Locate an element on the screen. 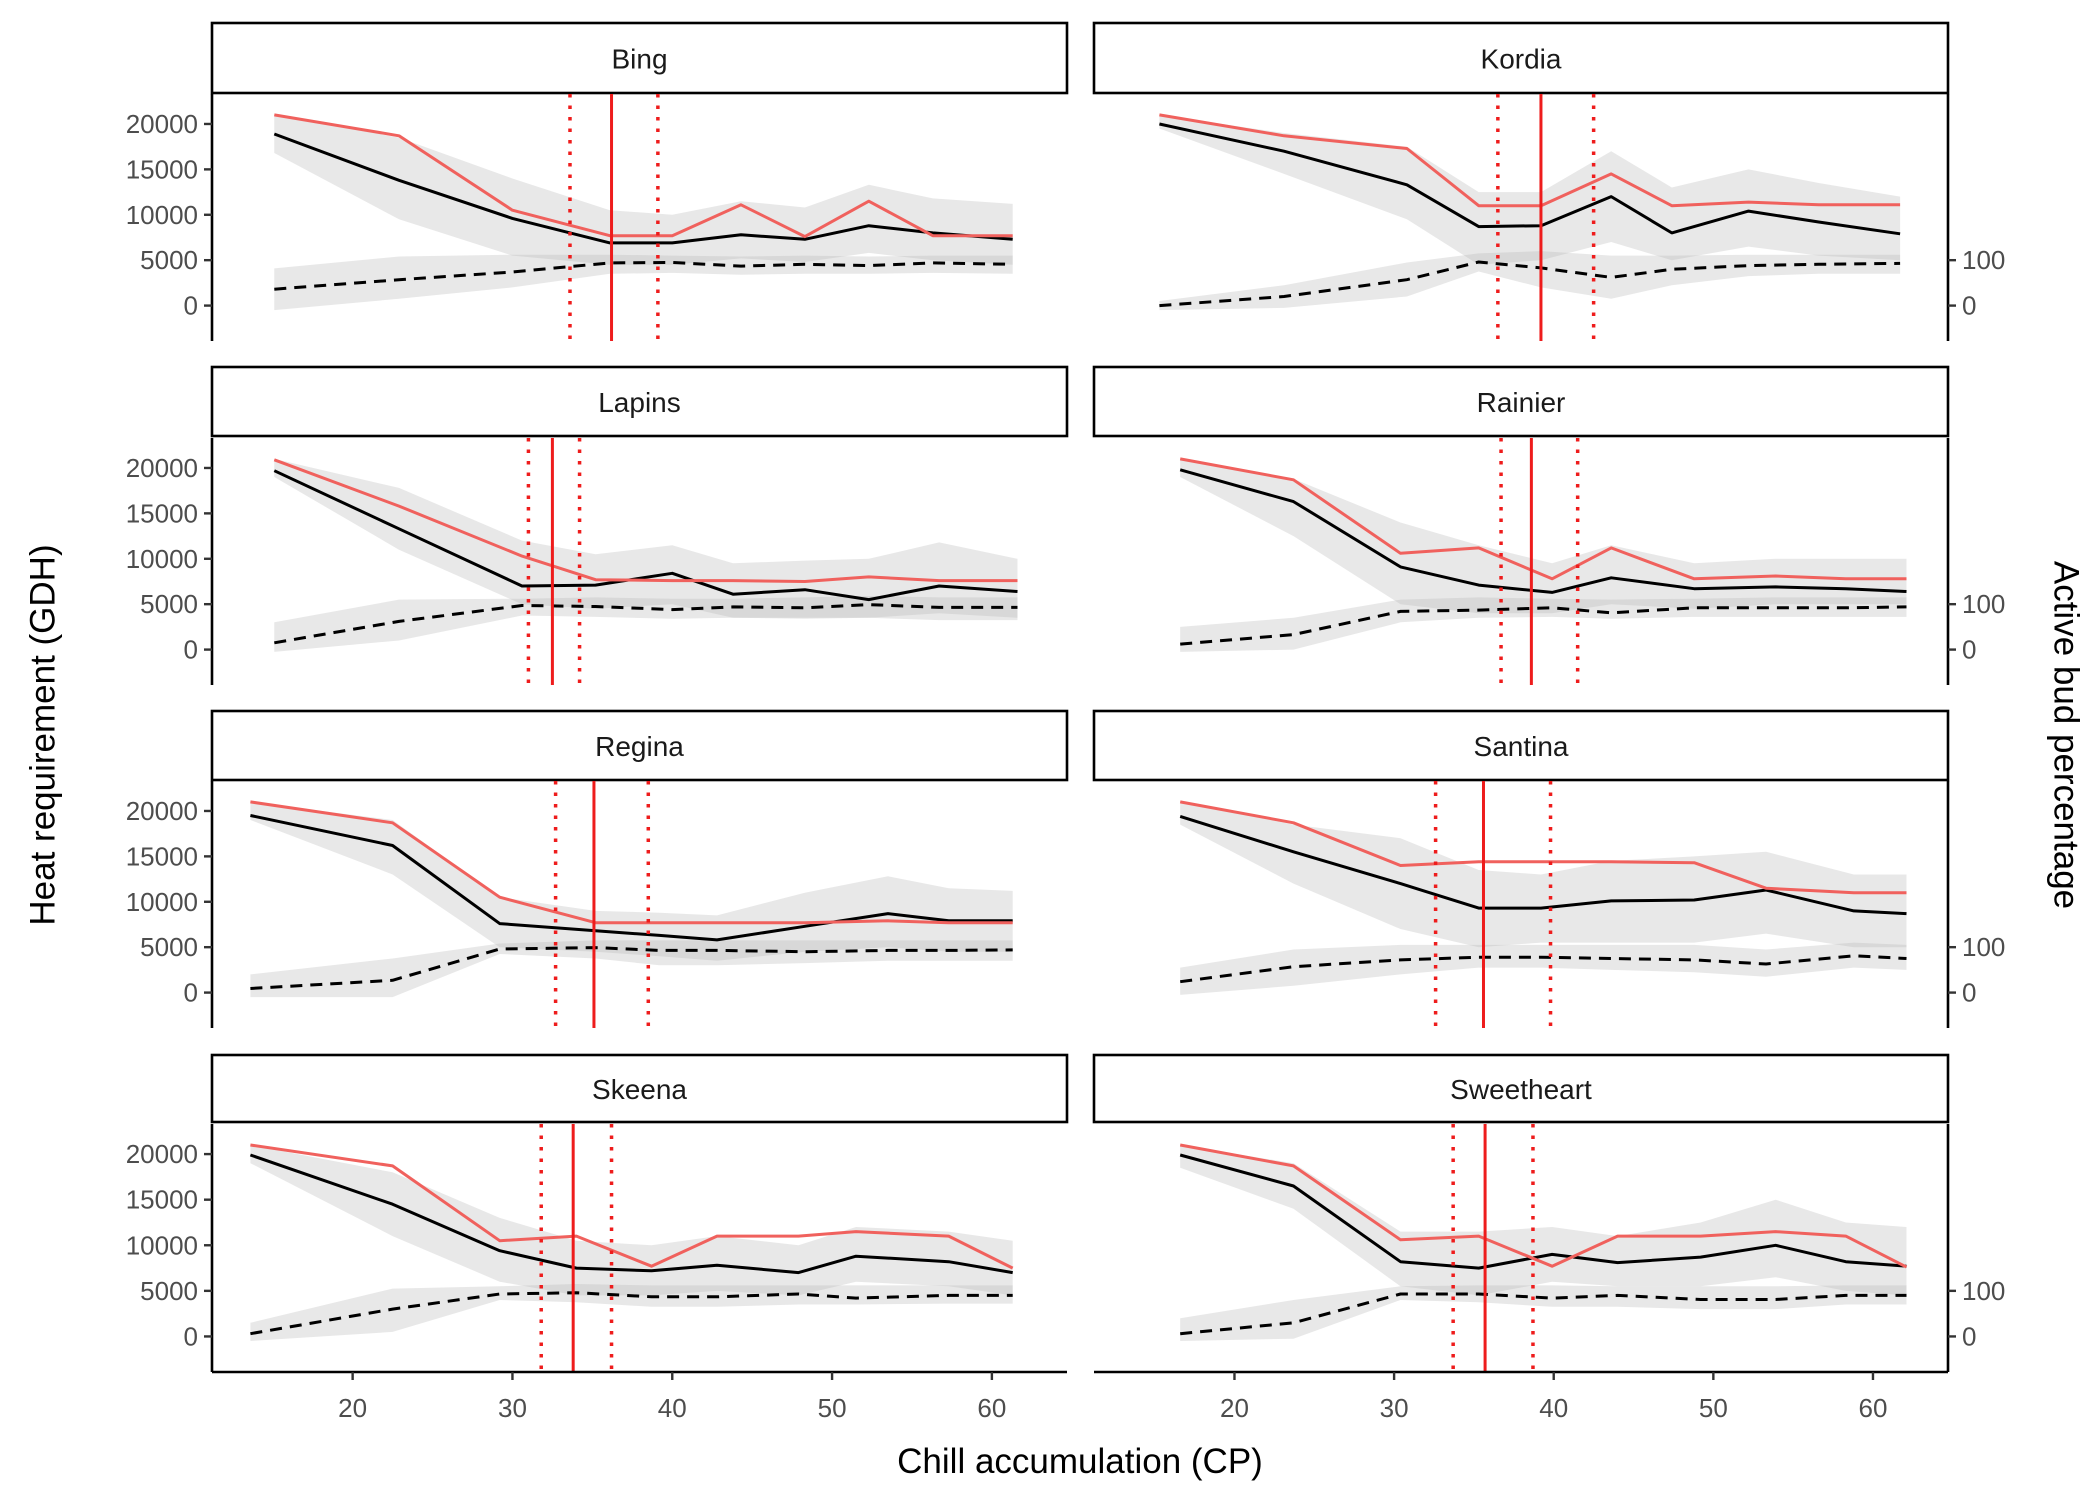 This screenshot has height=1500, width=2100. strip-label-bing: Bing is located at coordinates (639, 59).